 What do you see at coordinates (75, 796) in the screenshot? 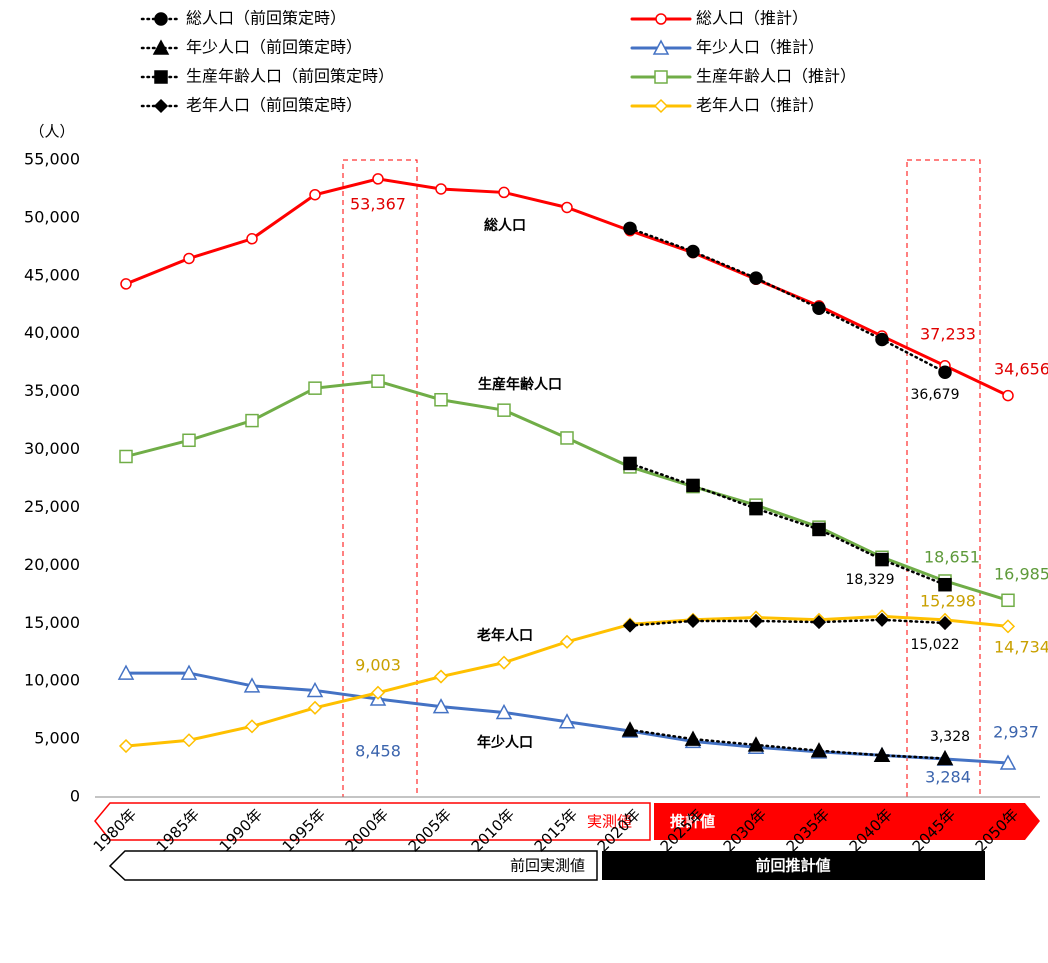
I see `y-tick-label: 0` at bounding box center [75, 796].